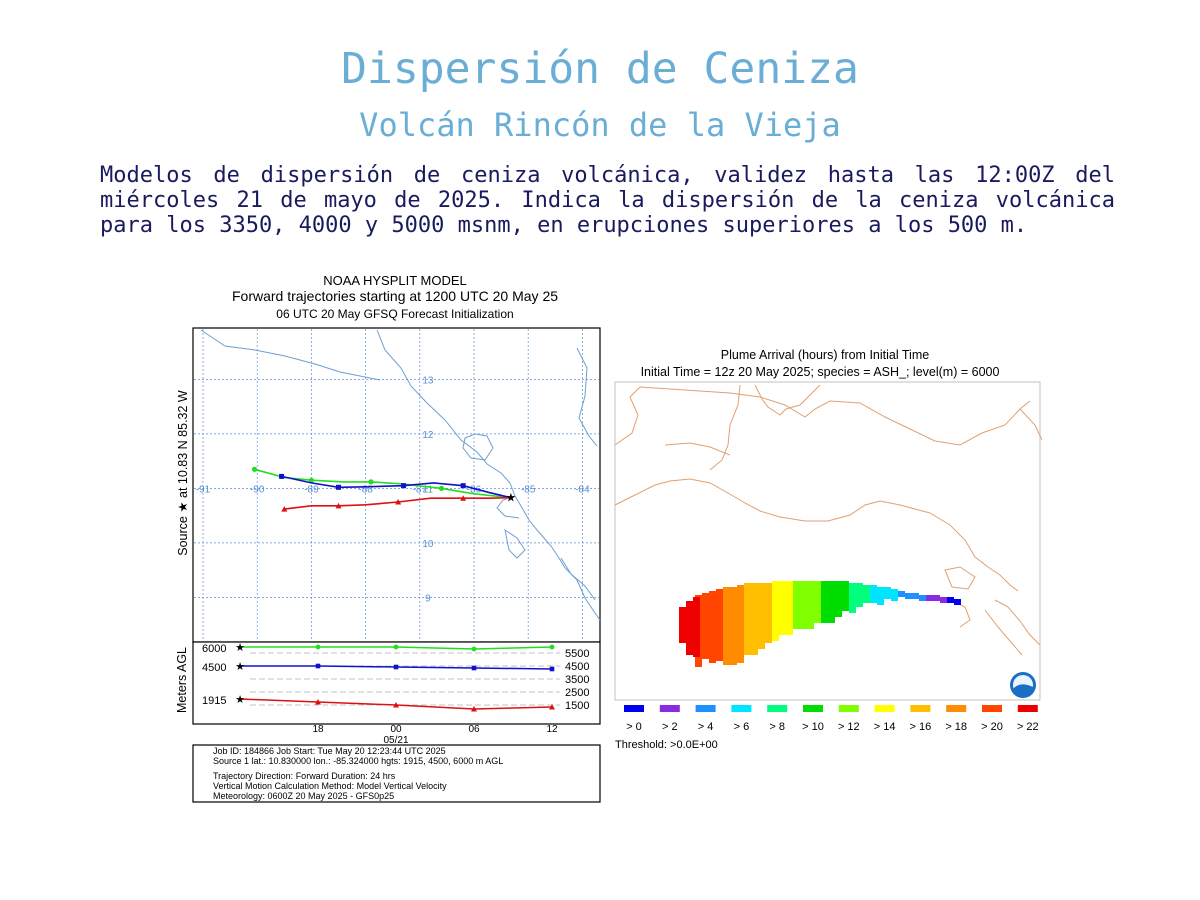  I want to click on legend-label: > 4, so click(706, 727).